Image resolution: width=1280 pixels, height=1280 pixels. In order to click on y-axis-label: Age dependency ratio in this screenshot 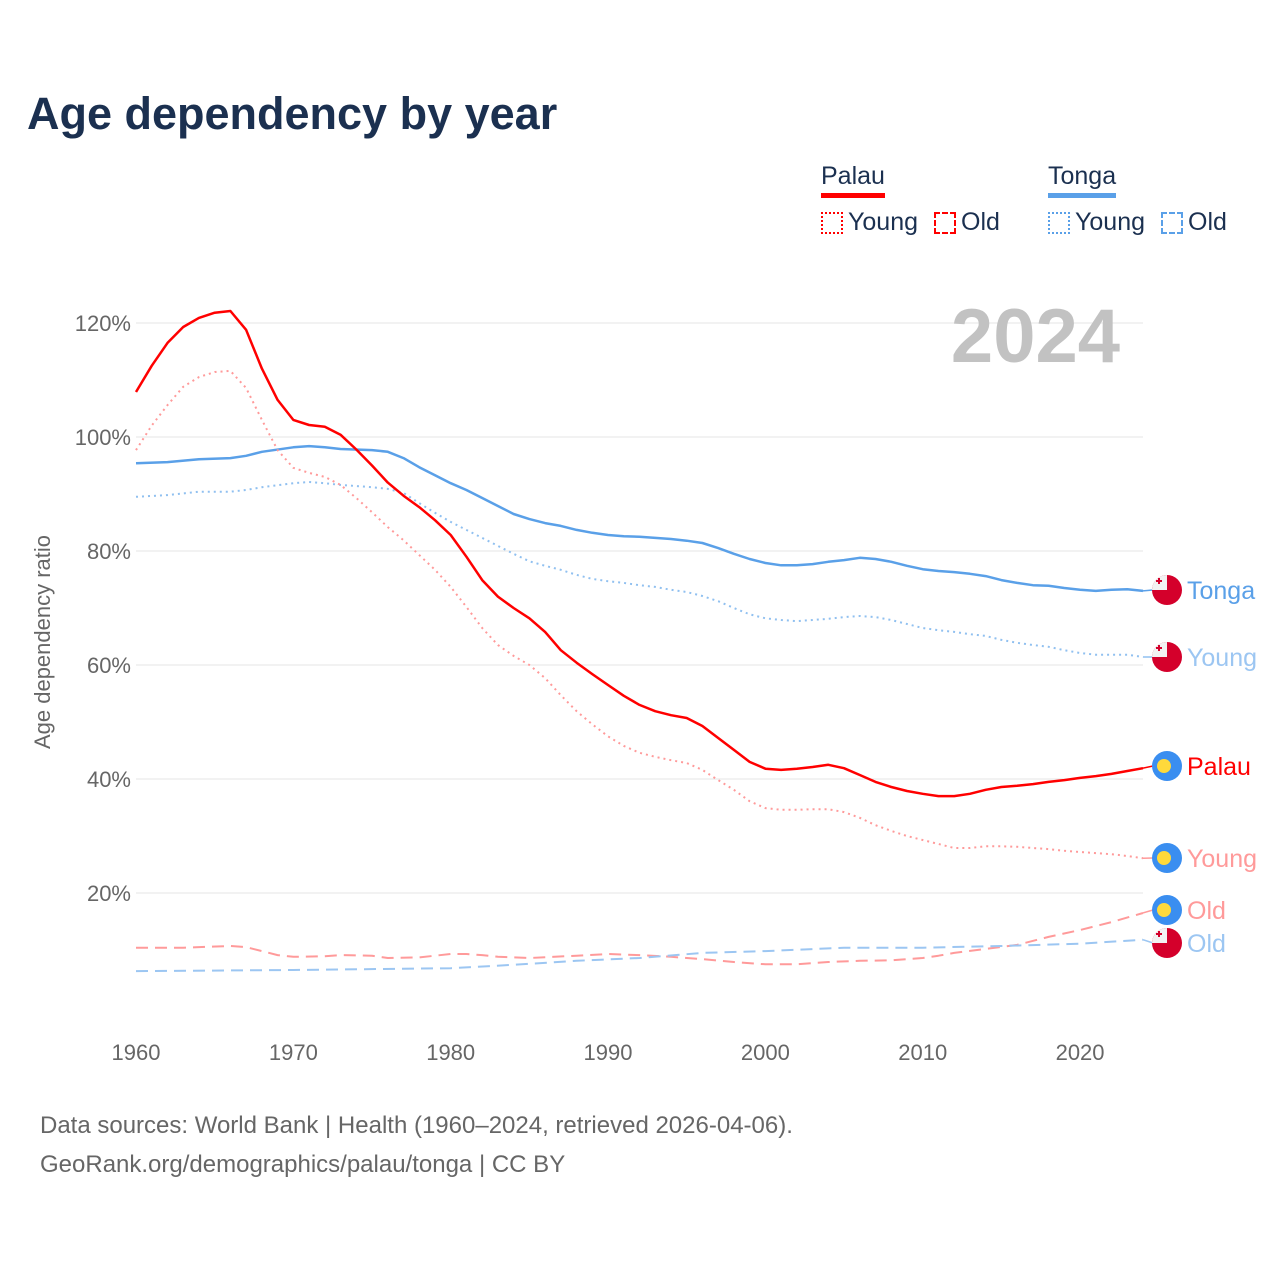, I will do `click(42, 642)`.